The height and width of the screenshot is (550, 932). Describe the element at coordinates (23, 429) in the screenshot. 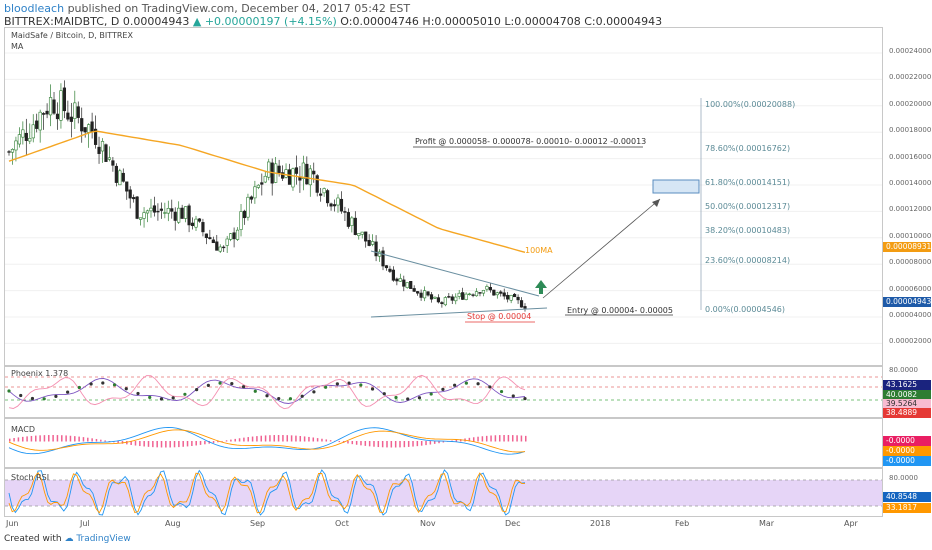

I see `macd-title: MACD` at that location.